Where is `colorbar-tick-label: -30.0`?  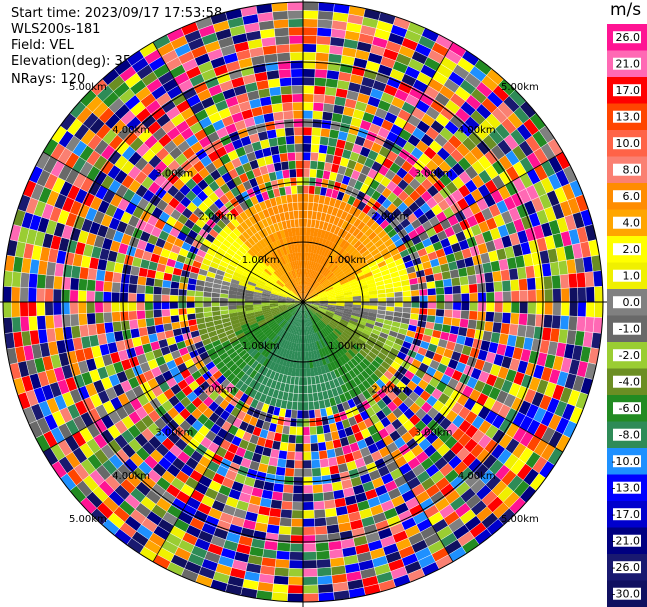 colorbar-tick-label: -30.0 is located at coordinates (626, 594).